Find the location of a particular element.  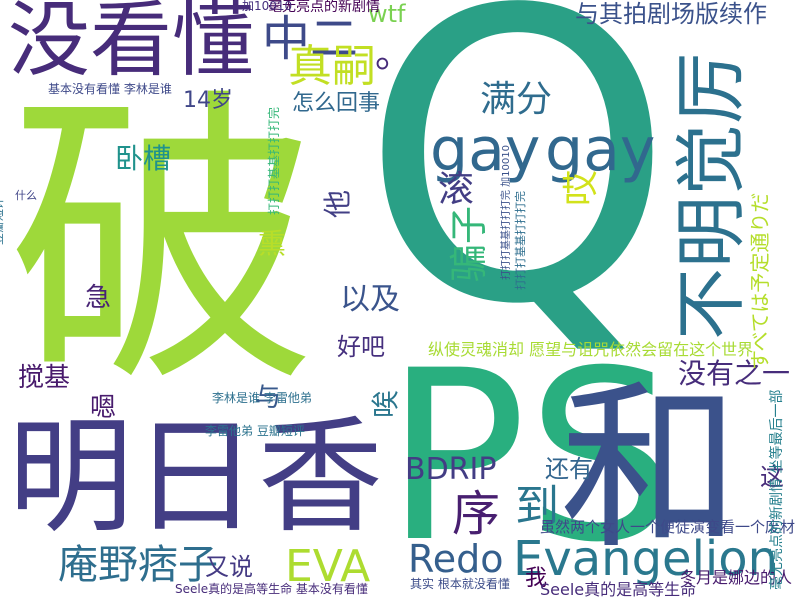

word: 与 is located at coordinates (268, 398).